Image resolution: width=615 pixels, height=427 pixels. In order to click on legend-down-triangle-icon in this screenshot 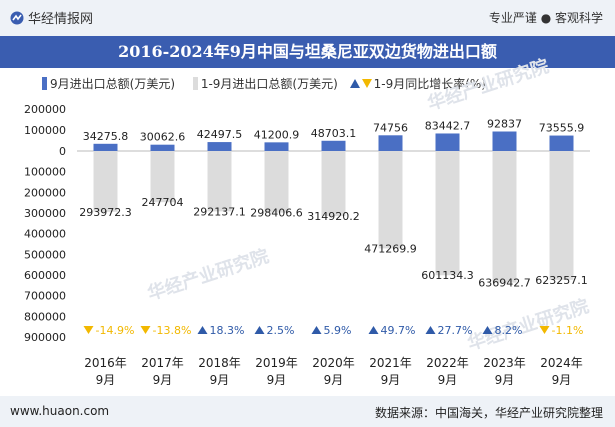, I will do `click(366, 83)`.